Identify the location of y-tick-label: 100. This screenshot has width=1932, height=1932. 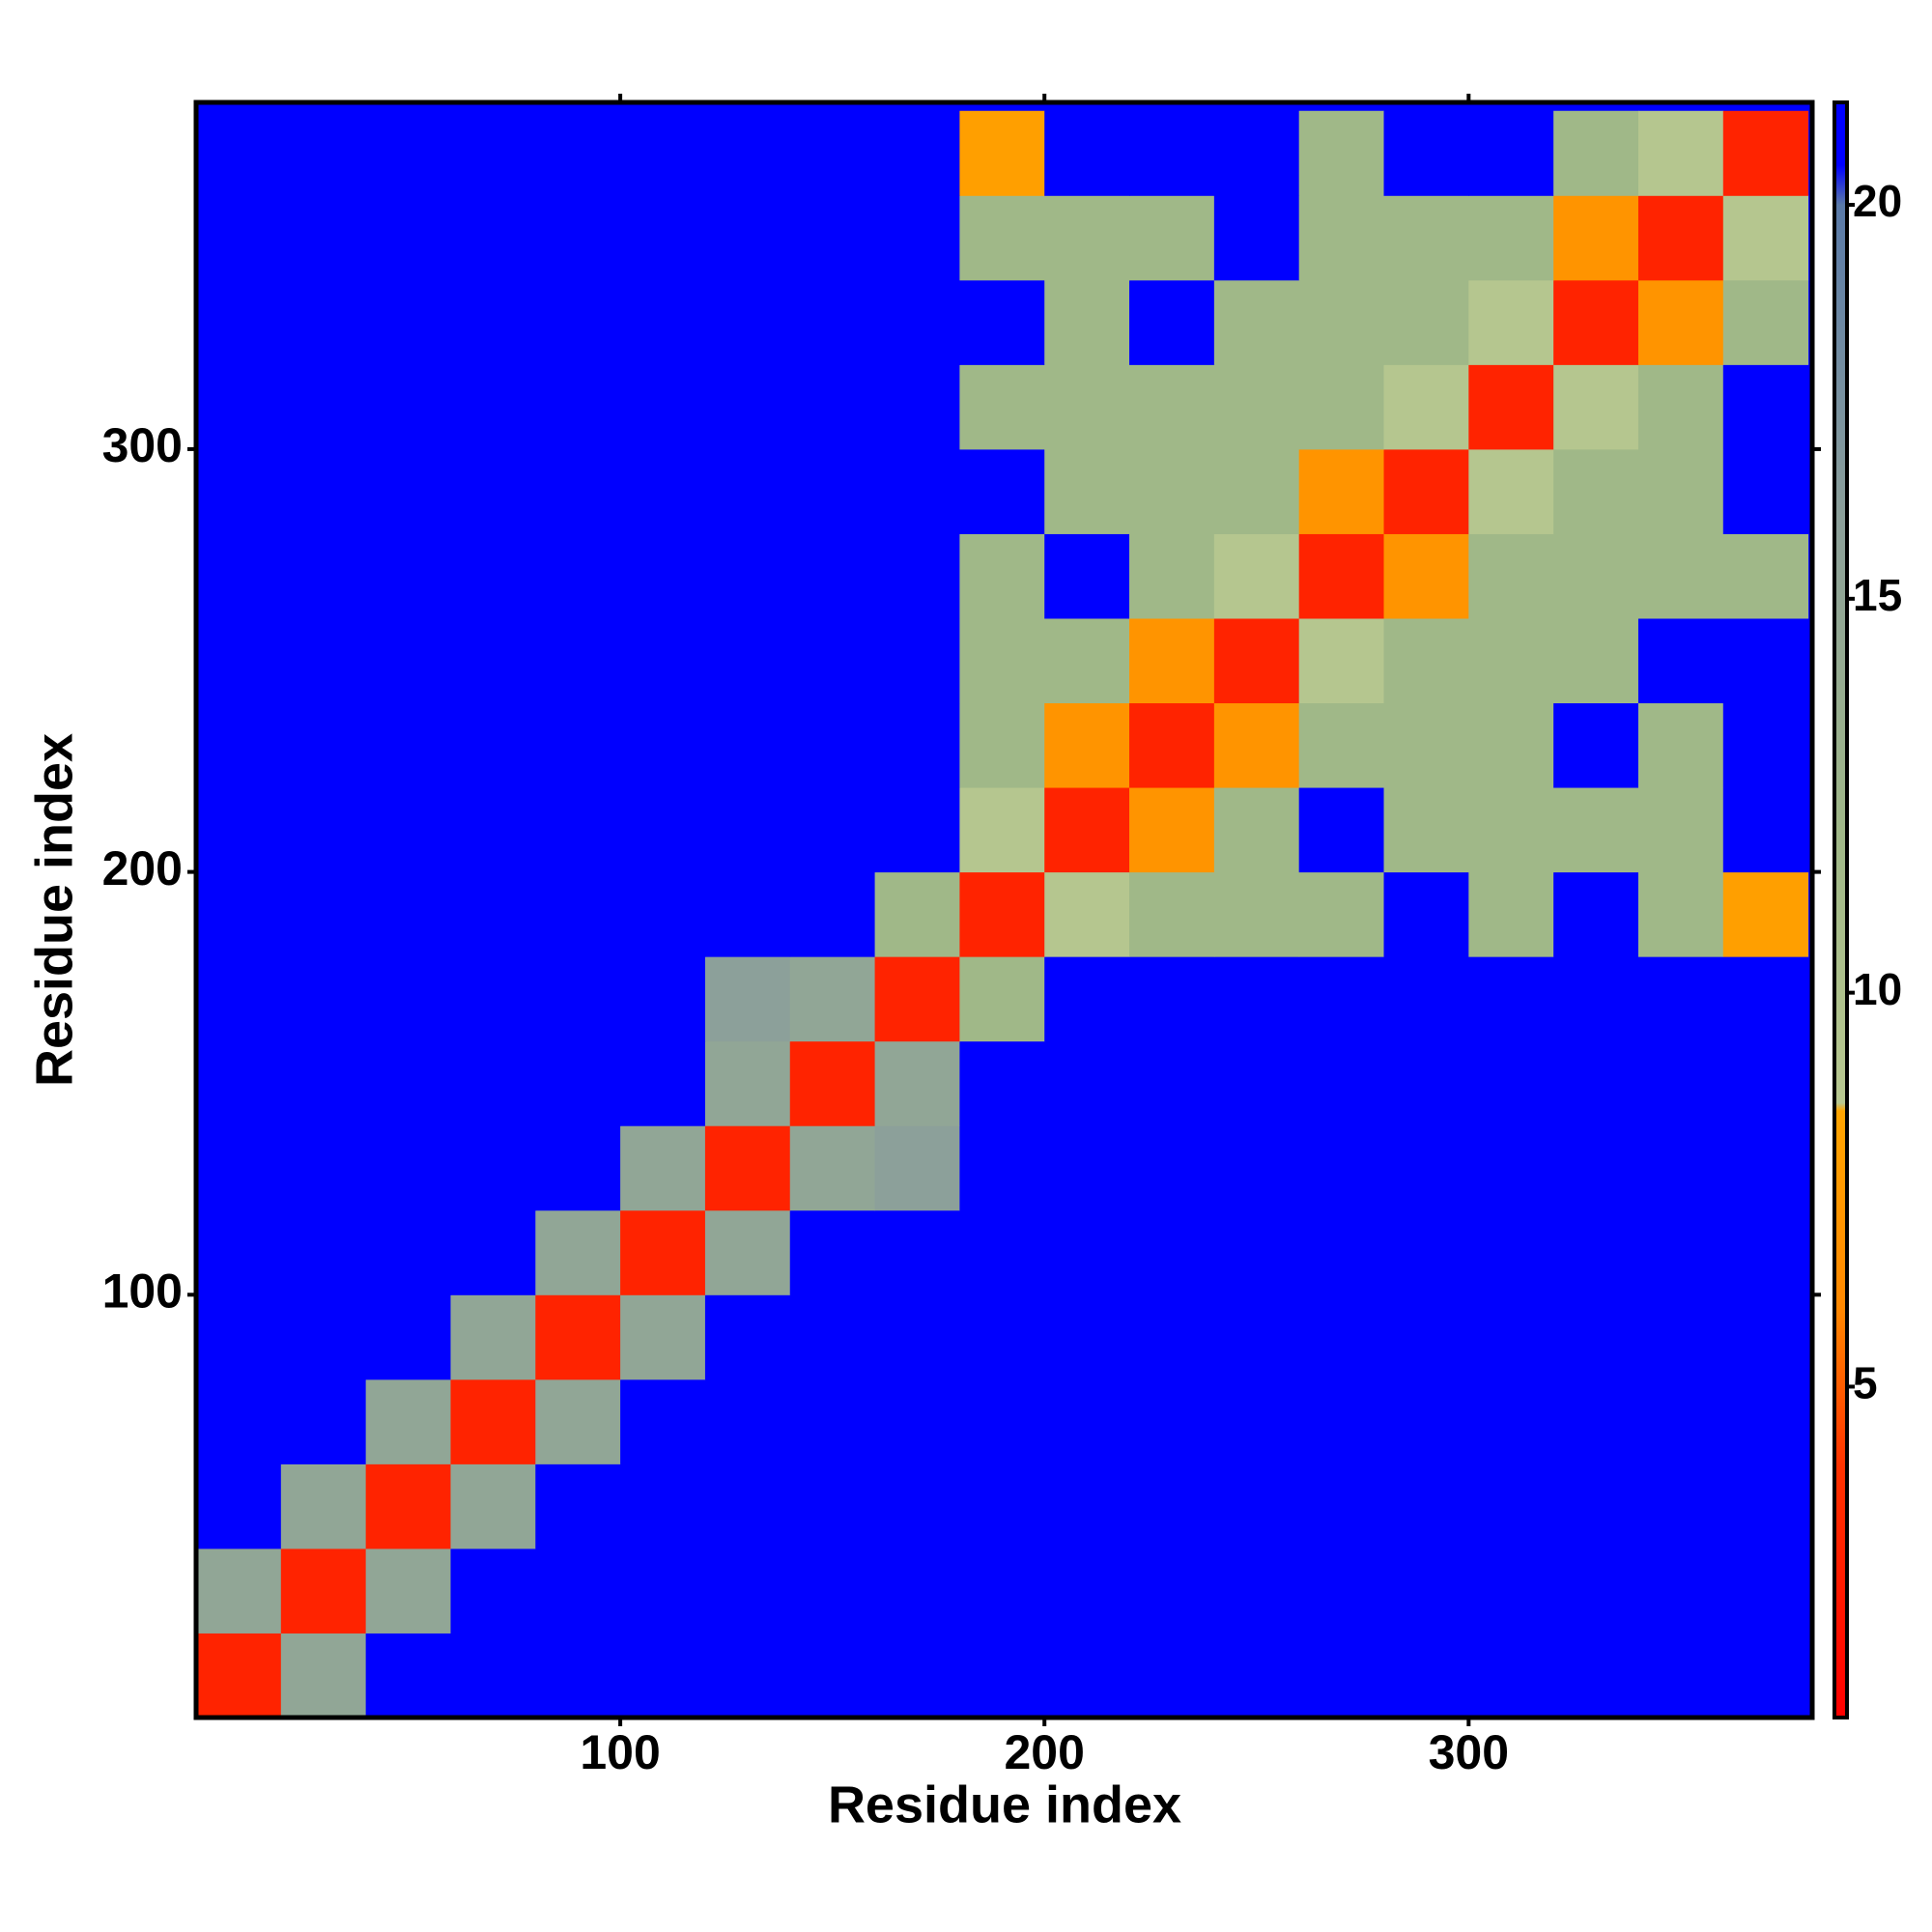
(142, 1291).